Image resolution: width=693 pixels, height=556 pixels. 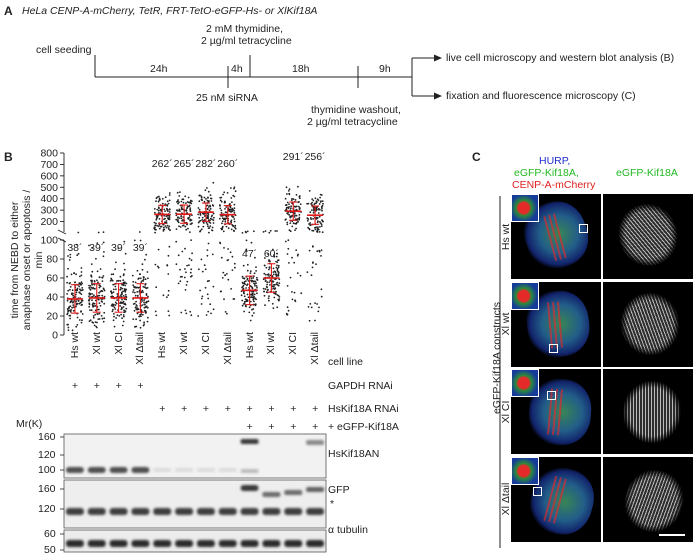 I want to click on blot3-tick-50: 50, so click(x=50, y=550).